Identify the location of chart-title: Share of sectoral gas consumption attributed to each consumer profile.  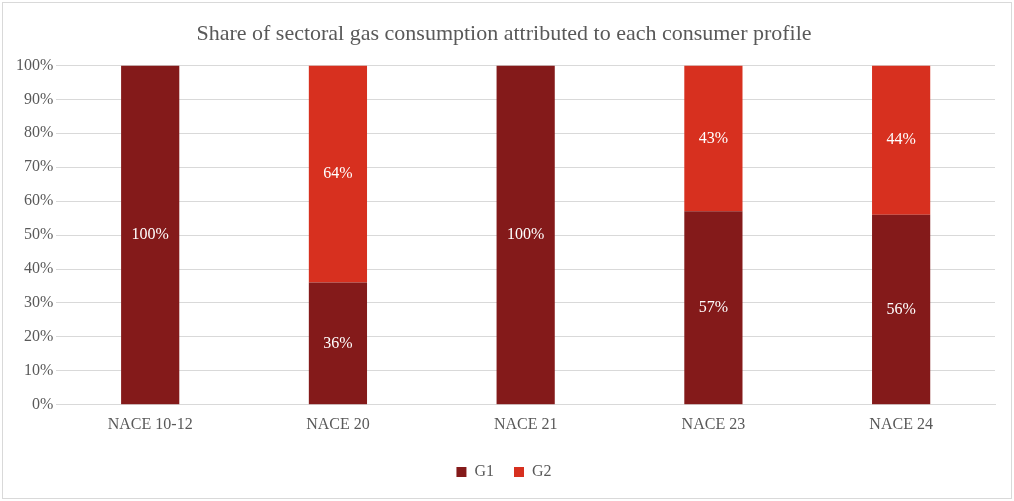
(504, 32).